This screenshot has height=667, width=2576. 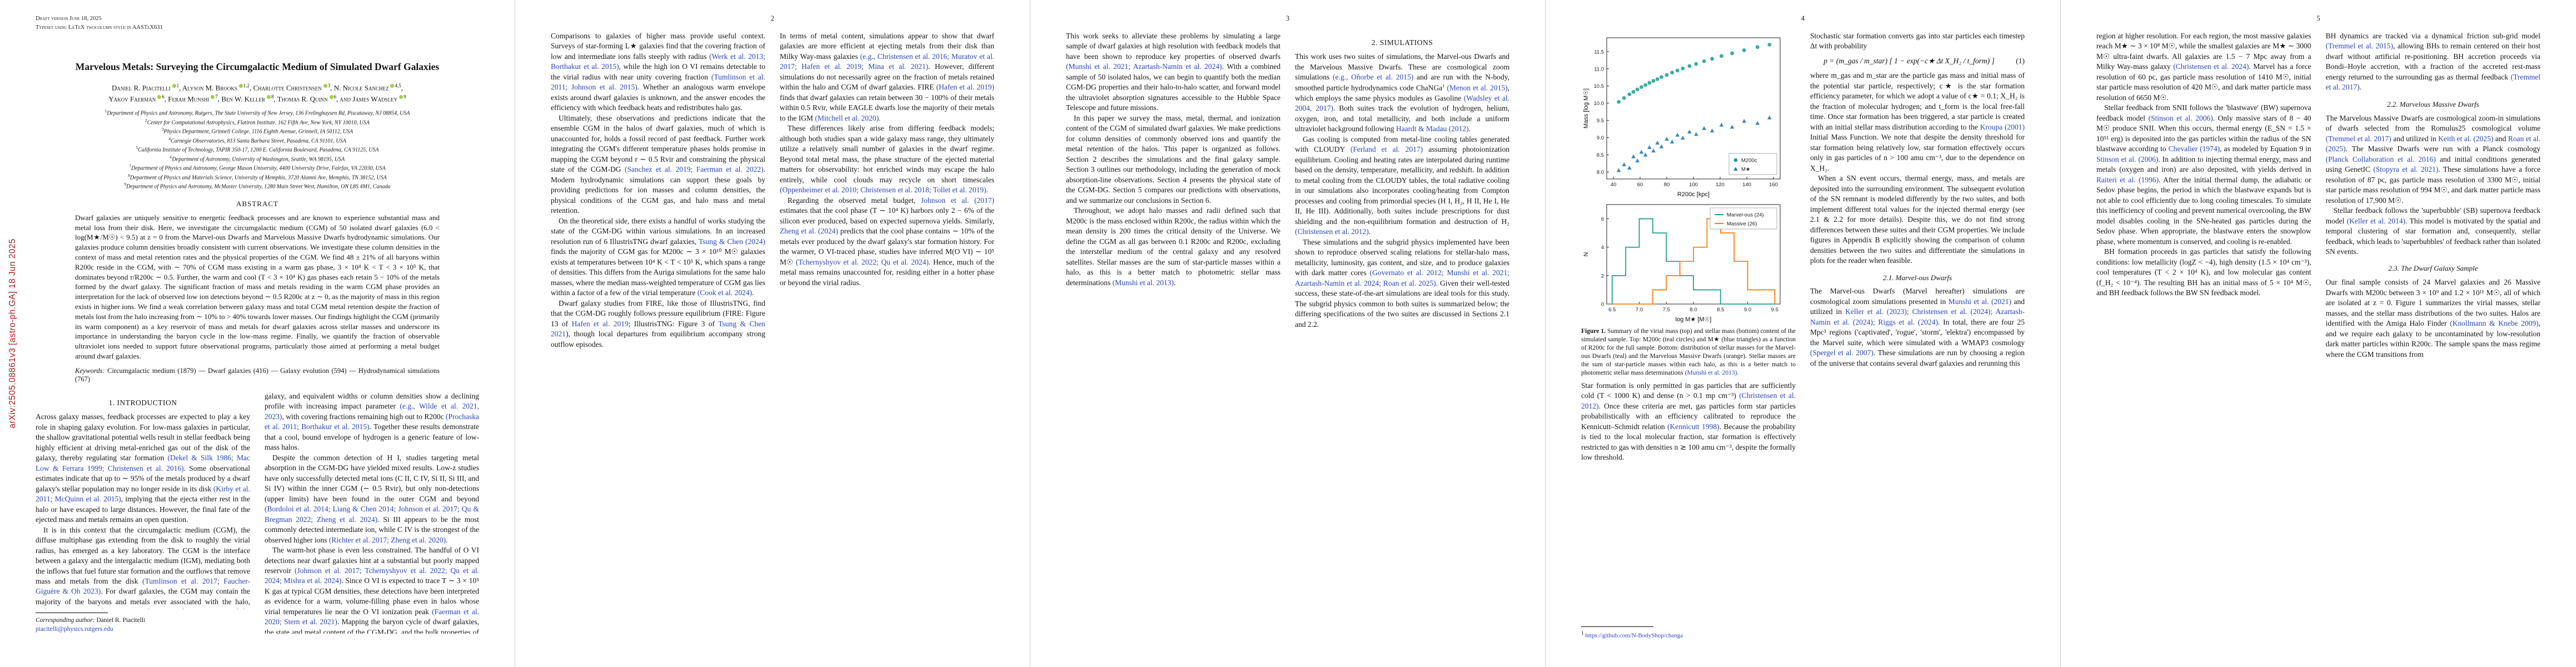 What do you see at coordinates (847, 117) in the screenshot?
I see `citation-link: (Mitchell et al. 2020)` at bounding box center [847, 117].